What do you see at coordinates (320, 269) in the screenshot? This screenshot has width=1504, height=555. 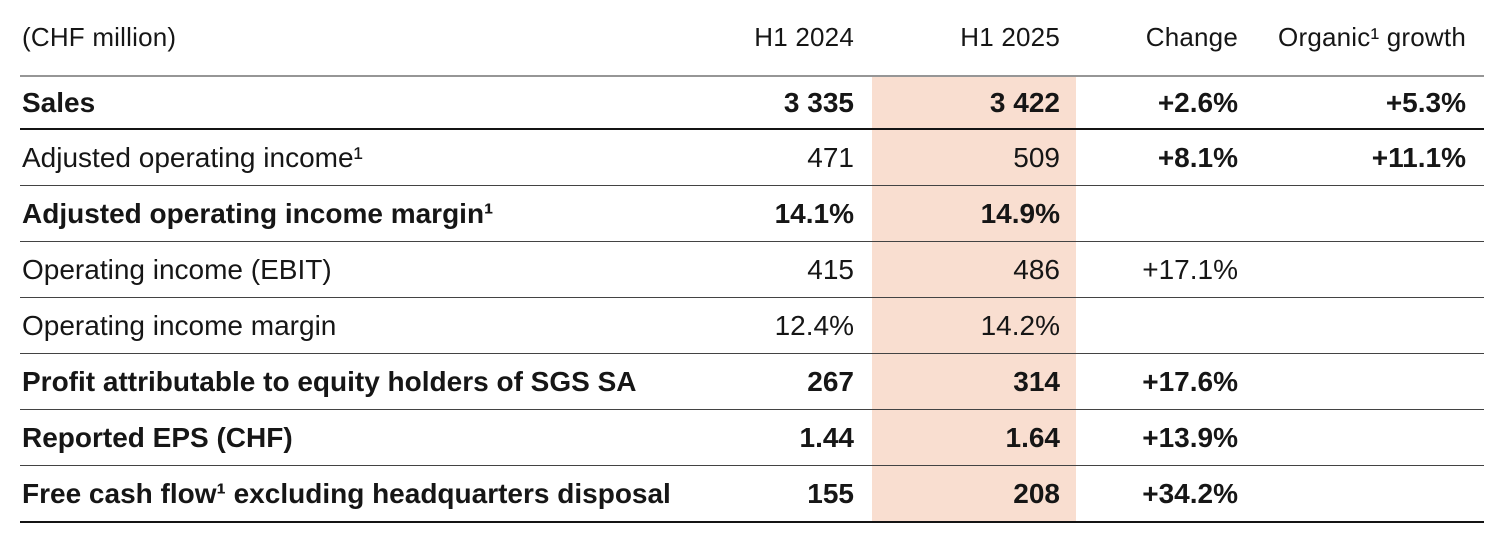 I see `row-label: Operating income (EBIT)` at bounding box center [320, 269].